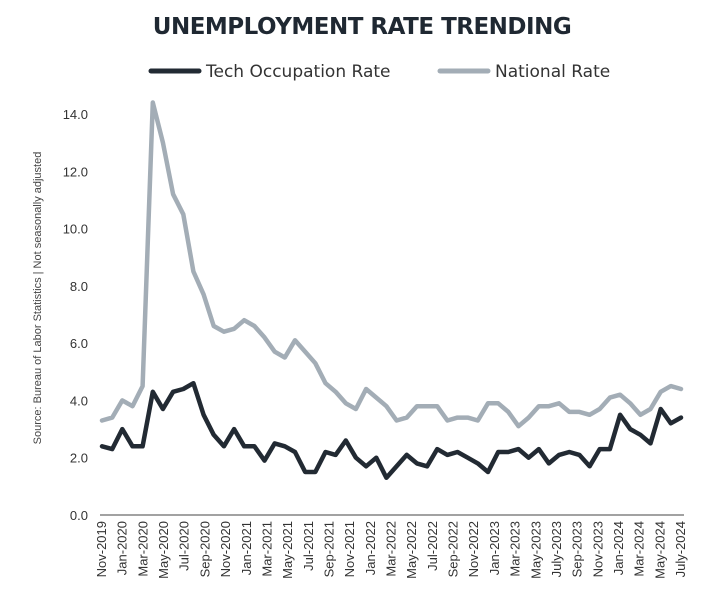  Describe the element at coordinates (122, 548) in the screenshot. I see `x-tick-label: Jan-2020` at that location.